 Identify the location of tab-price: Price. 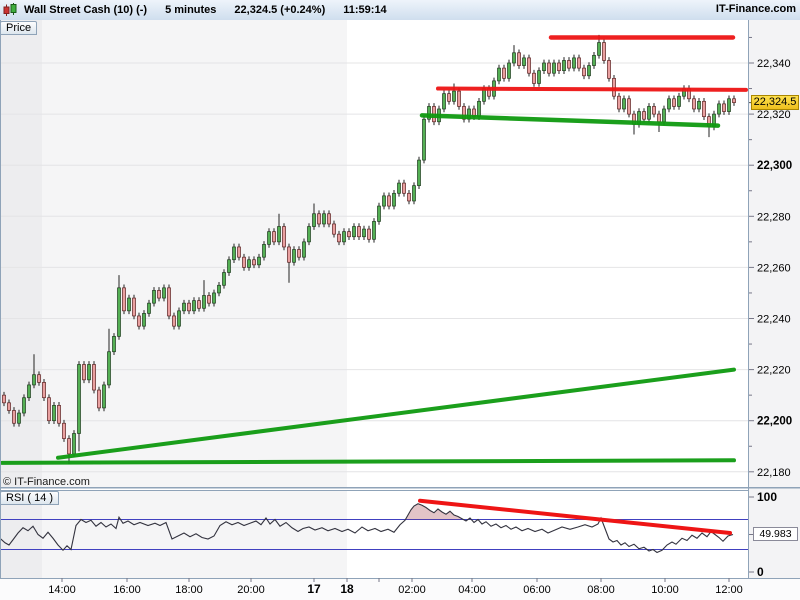
(19, 28).